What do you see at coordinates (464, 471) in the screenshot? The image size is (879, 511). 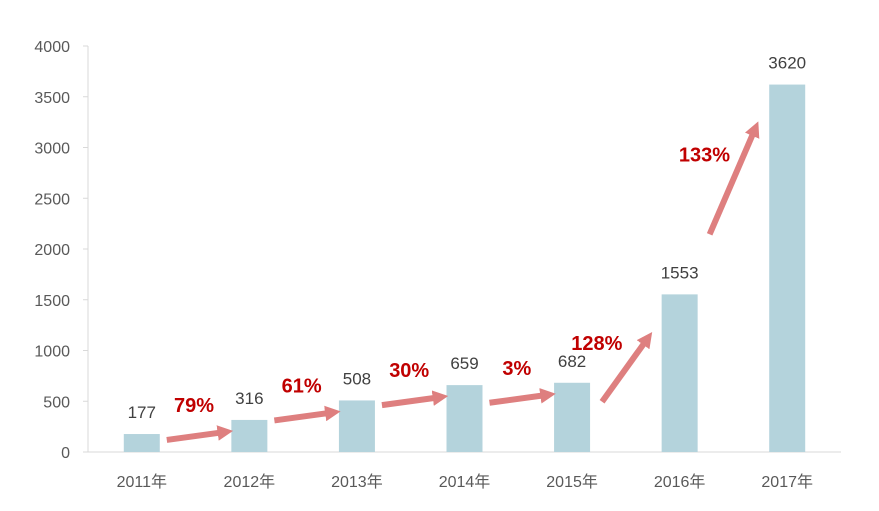 I see `x-axis: 2011年 2012年 2013年 2014年 2015年 2016年 2017年` at bounding box center [464, 471].